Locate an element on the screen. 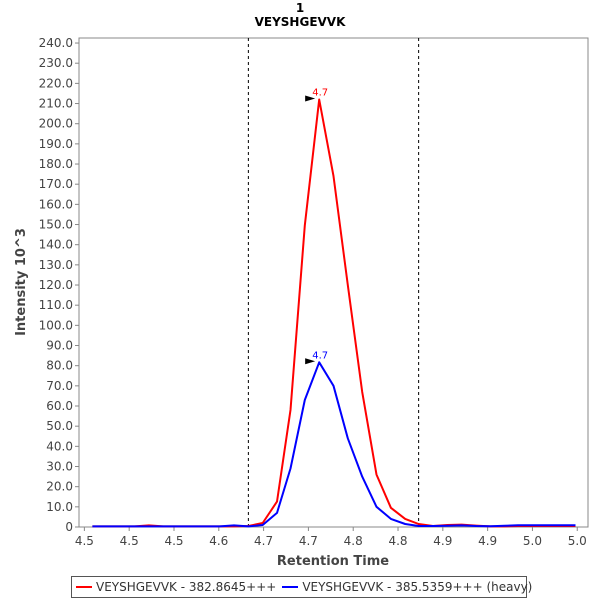 This screenshot has width=600, height=600. y-tick-label: 220.0 is located at coordinates (56, 83).